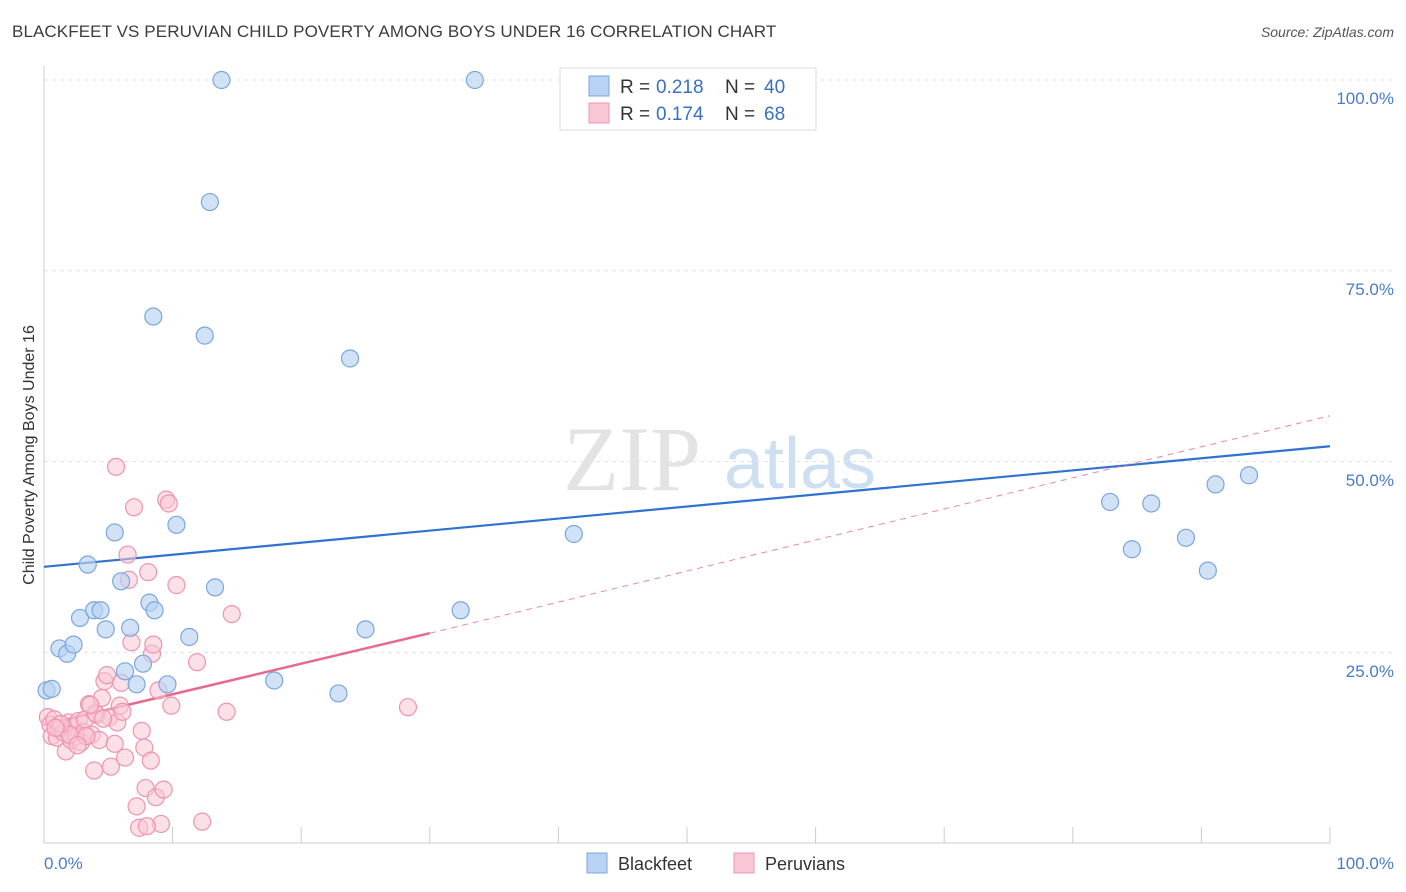  Describe the element at coordinates (688, 99) in the screenshot. I see `legend: R = 0.218 N = 40 R = 0.174 N = 68` at that location.